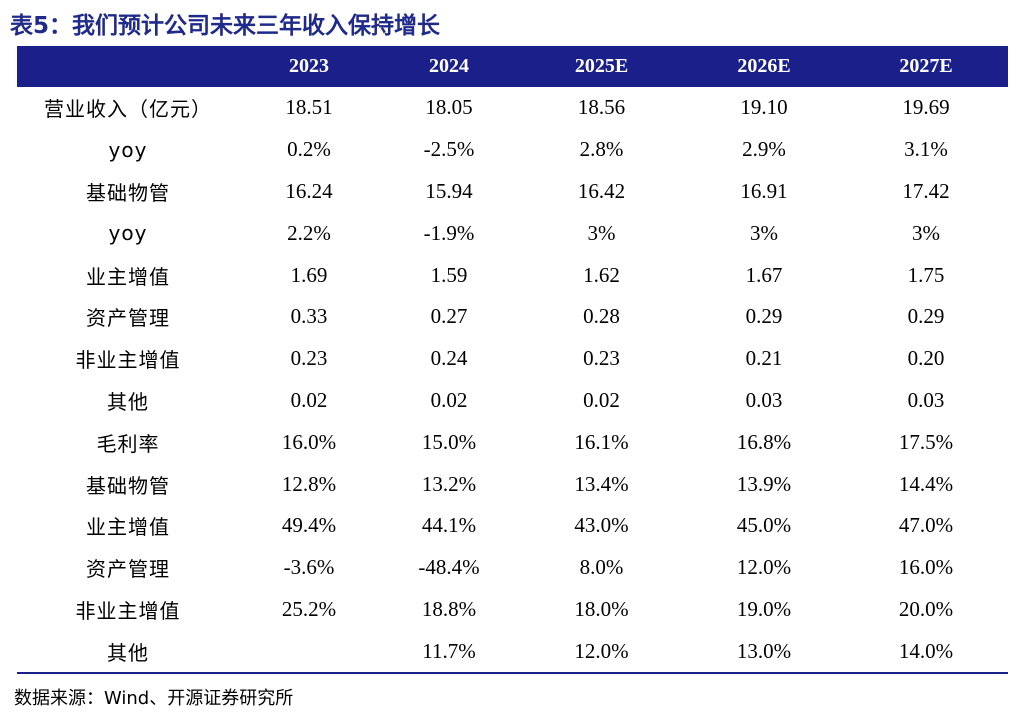 Image resolution: width=1025 pixels, height=715 pixels. I want to click on header-cell-2023: 2023, so click(309, 66).